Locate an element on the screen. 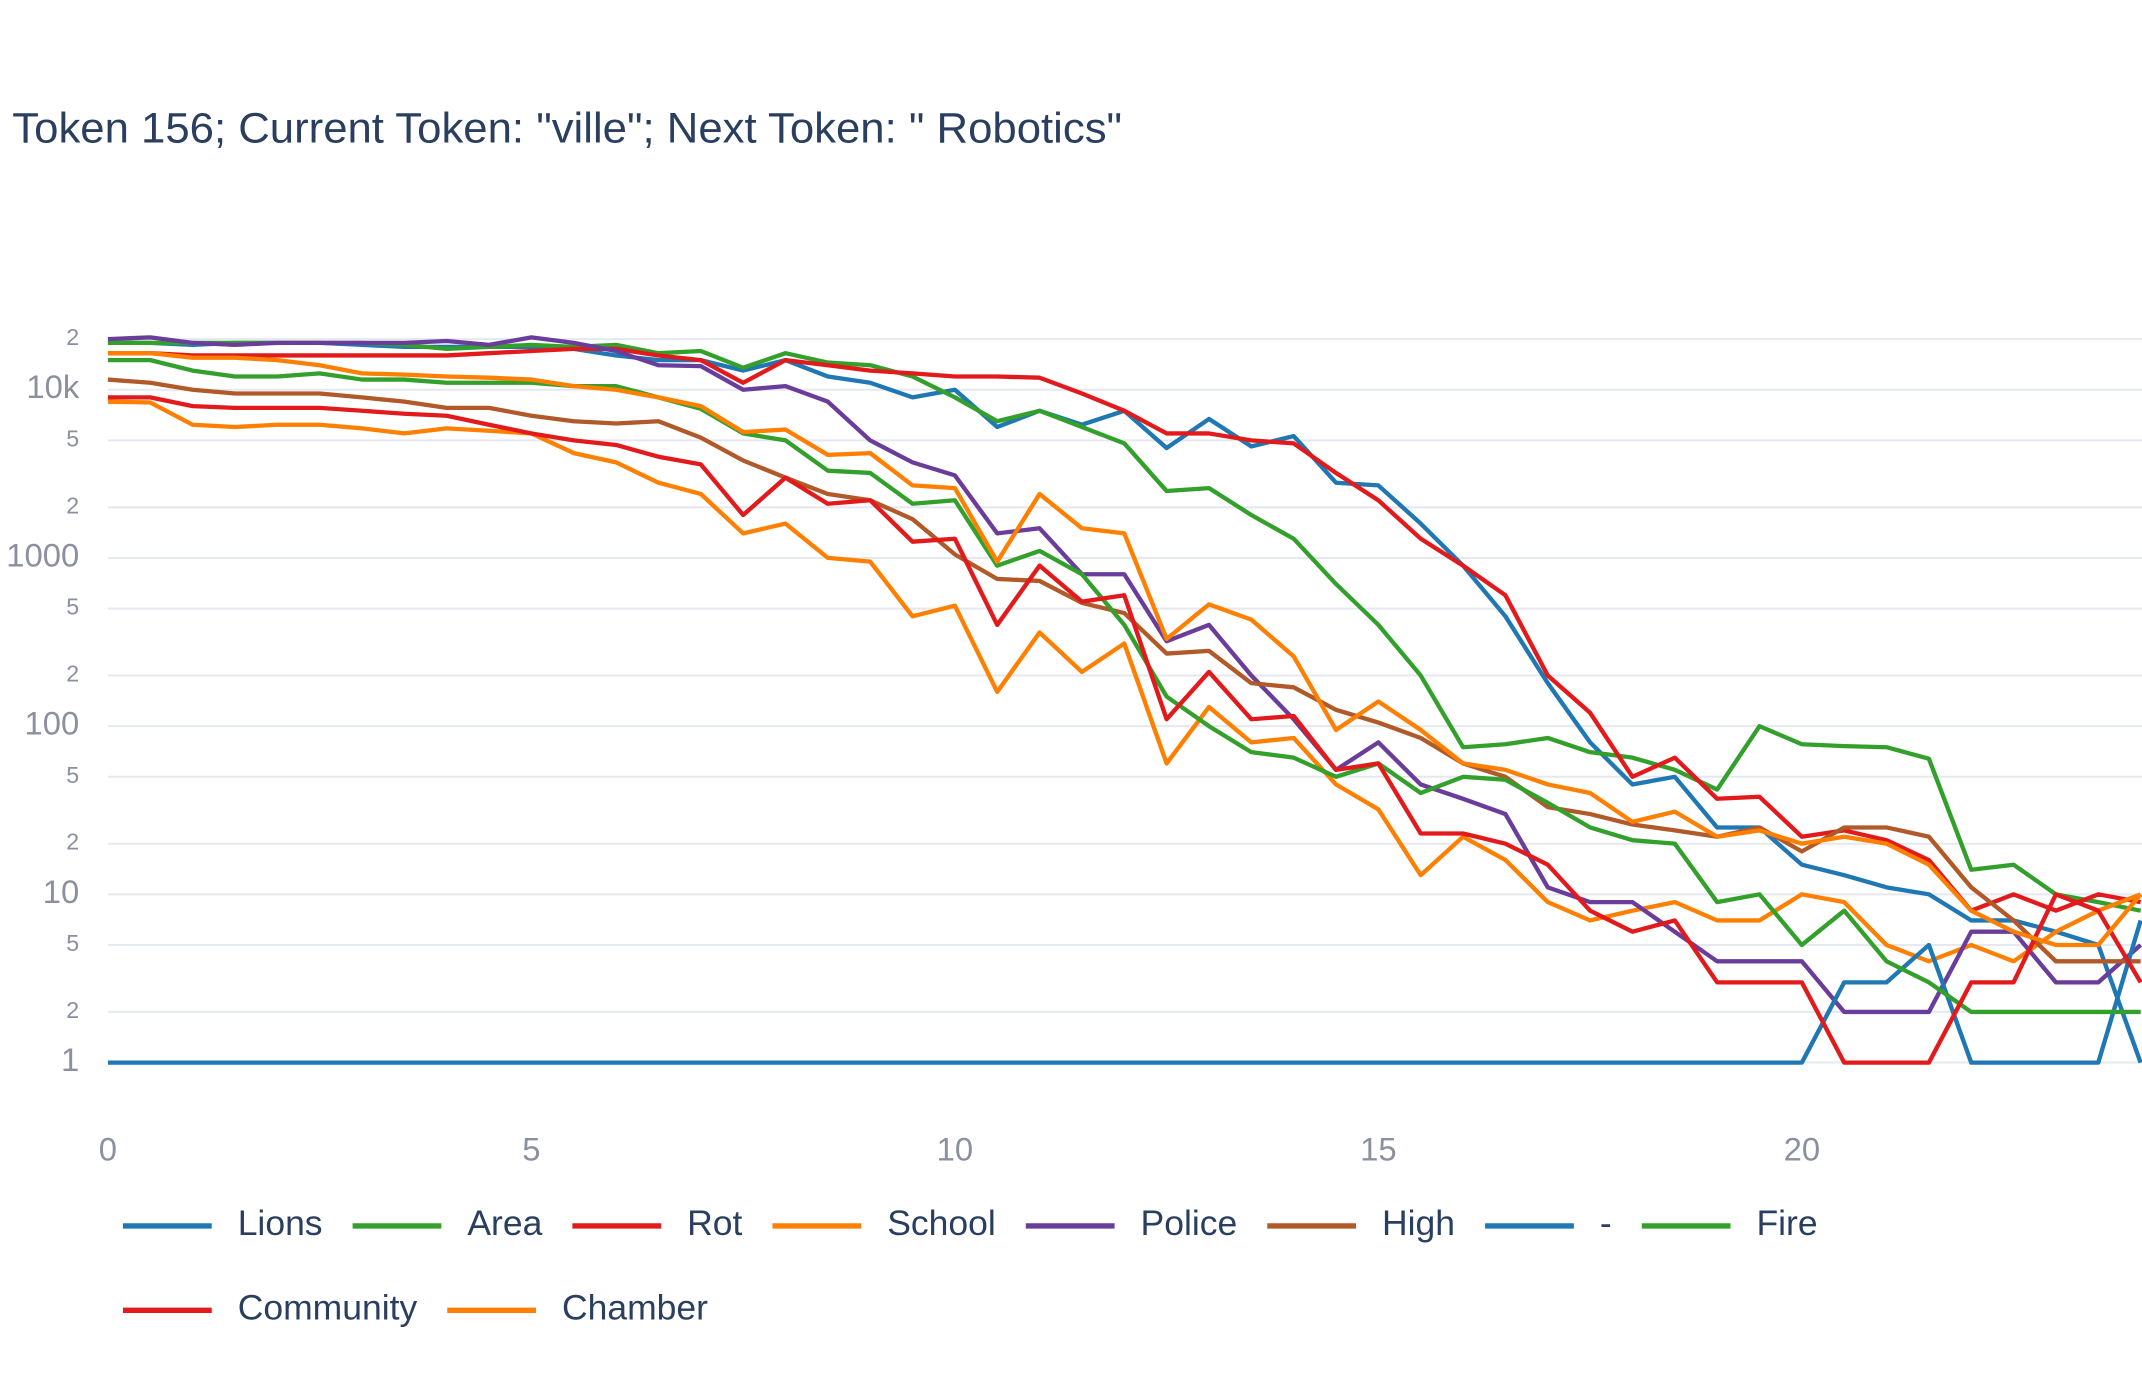 This screenshot has height=1380, width=2142. legend-label: Lions is located at coordinates (280, 1223).